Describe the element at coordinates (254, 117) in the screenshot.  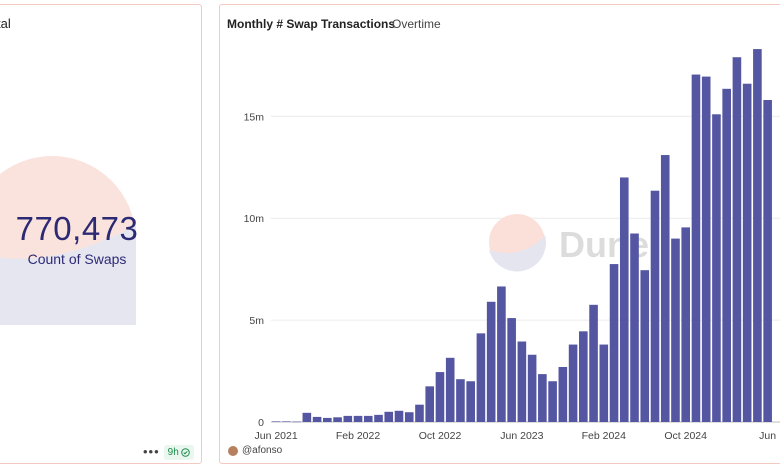
I see `y-tick-label: 15m` at that location.